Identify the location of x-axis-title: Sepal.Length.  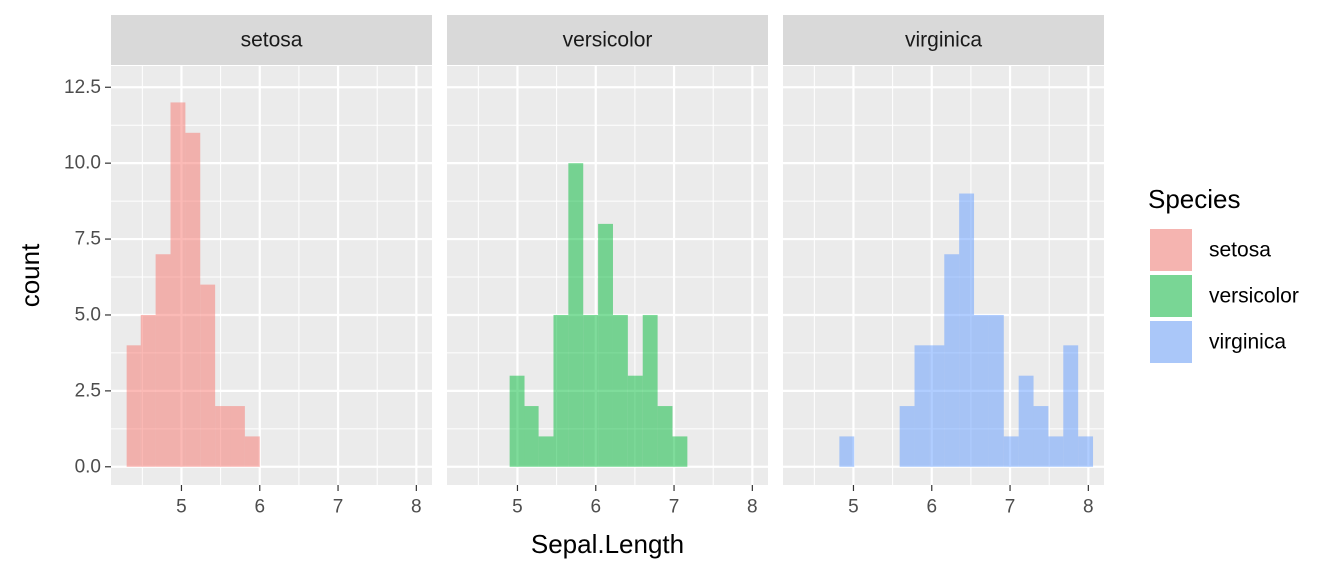
(607, 544).